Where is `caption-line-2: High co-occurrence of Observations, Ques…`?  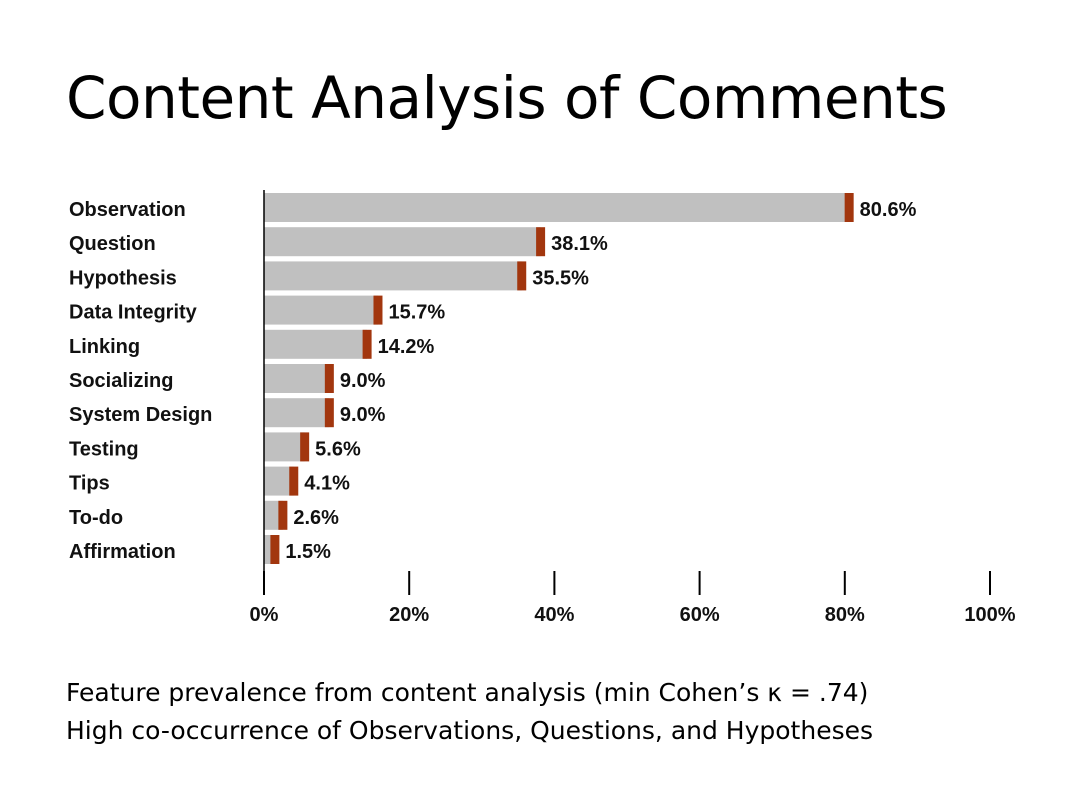
caption-line-2: High co-occurrence of Observations, Ques… is located at coordinates (470, 730).